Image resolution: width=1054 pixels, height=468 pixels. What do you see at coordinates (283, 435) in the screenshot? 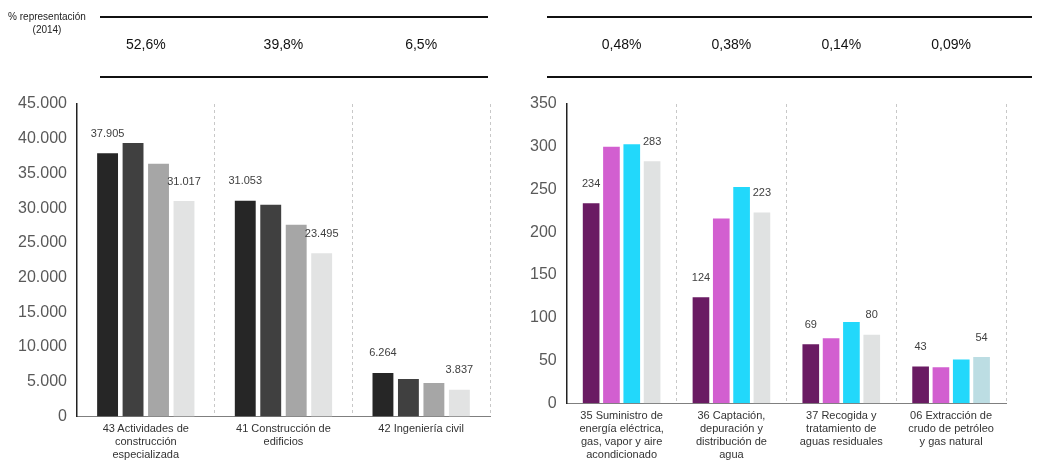
I see `x-tick-label: 41 Construcción de edificios` at bounding box center [283, 435].